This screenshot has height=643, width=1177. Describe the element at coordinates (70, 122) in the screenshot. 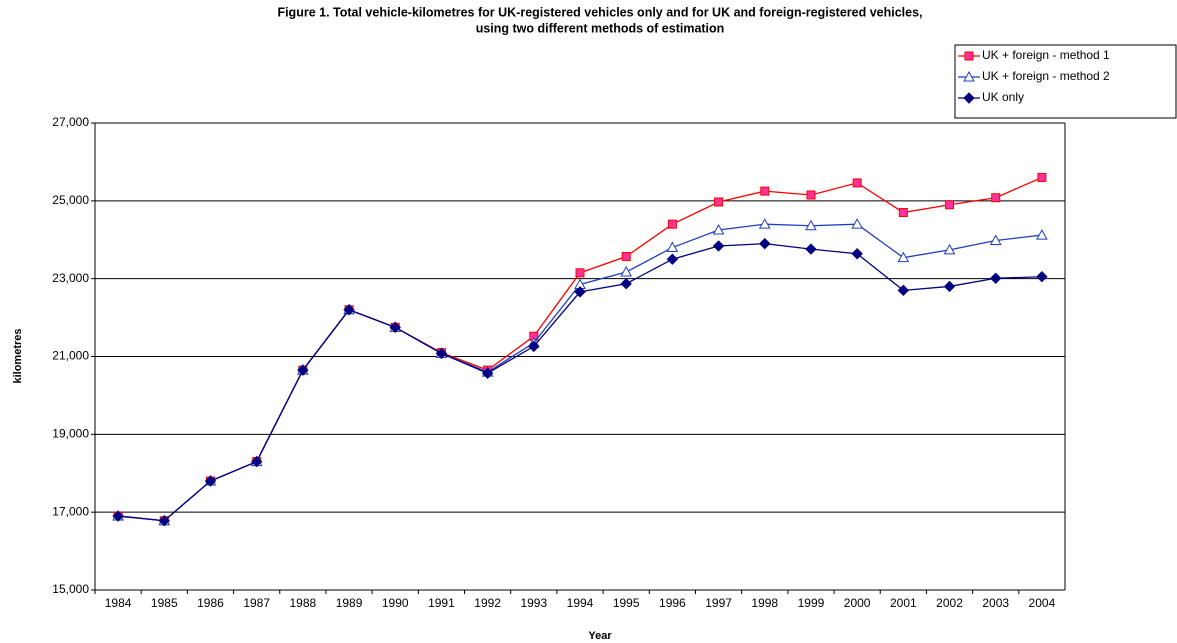

I see `y-tick-label: 27,000` at that location.